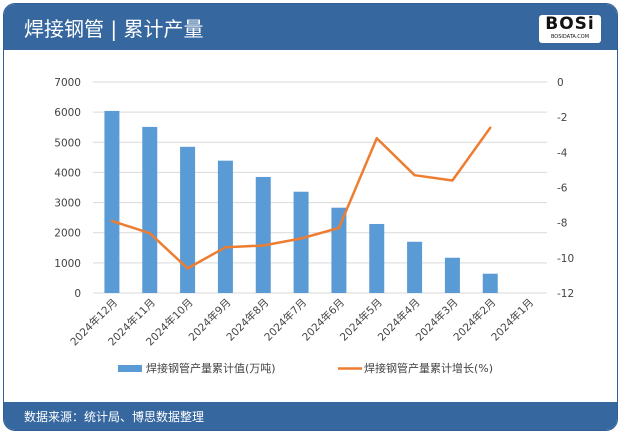 This screenshot has width=621, height=434. What do you see at coordinates (67, 173) in the screenshot?
I see `y-left-tick-label: 4000` at bounding box center [67, 173].